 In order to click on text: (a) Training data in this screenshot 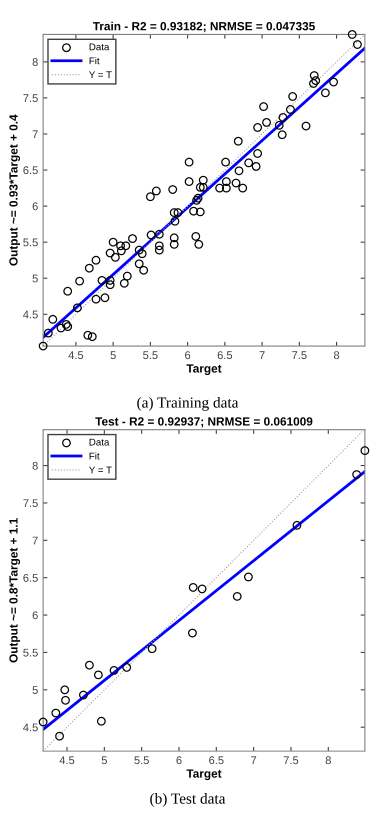, I will do `click(187, 403)`.